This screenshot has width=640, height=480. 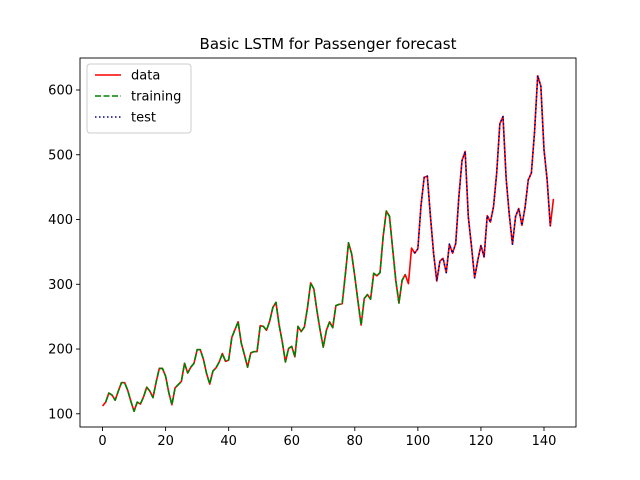 I want to click on x-tick-label: 80, so click(x=355, y=441).